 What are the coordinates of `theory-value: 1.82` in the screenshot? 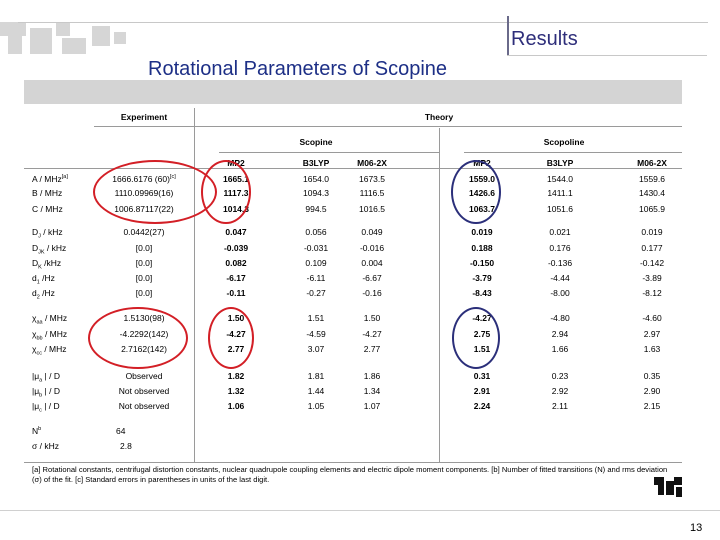 It's located at (236, 376).